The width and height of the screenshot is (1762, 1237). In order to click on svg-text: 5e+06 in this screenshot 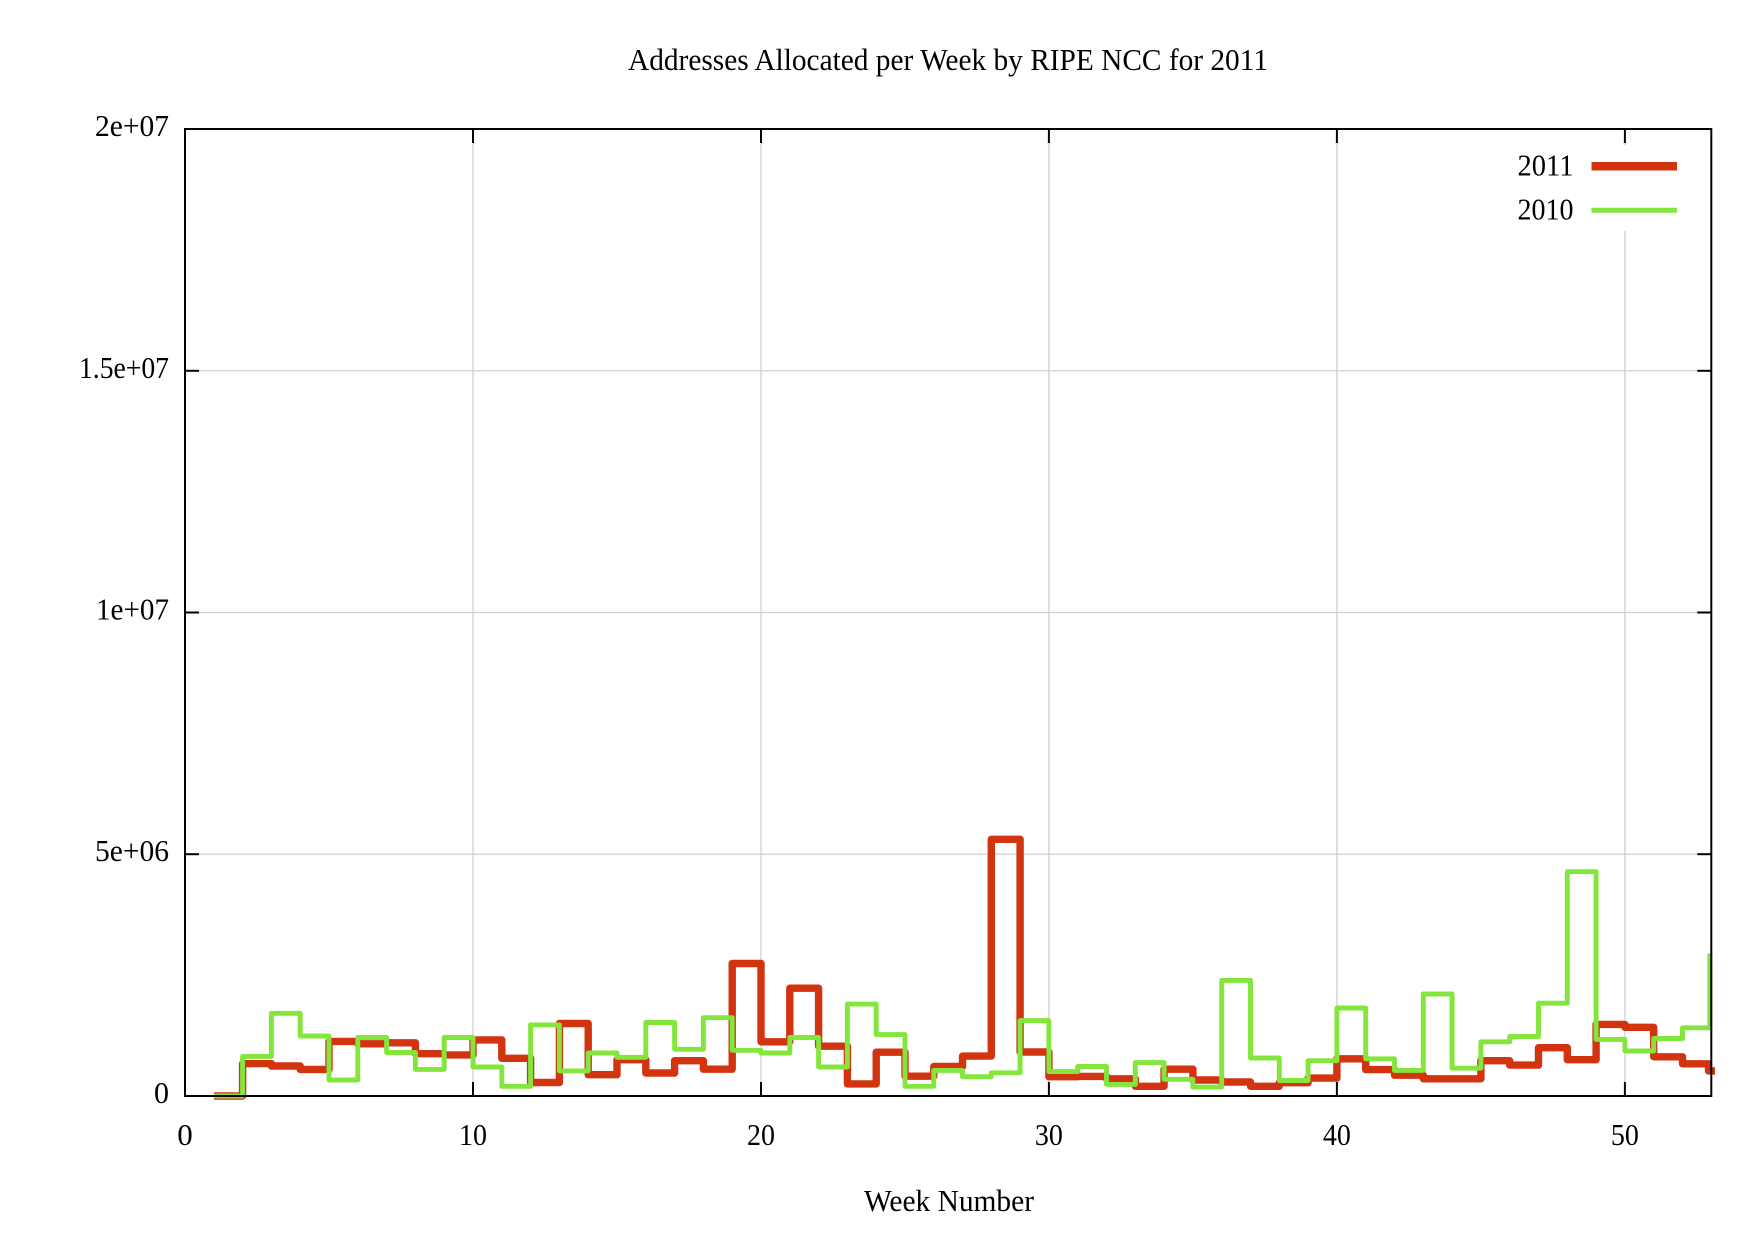, I will do `click(132, 850)`.